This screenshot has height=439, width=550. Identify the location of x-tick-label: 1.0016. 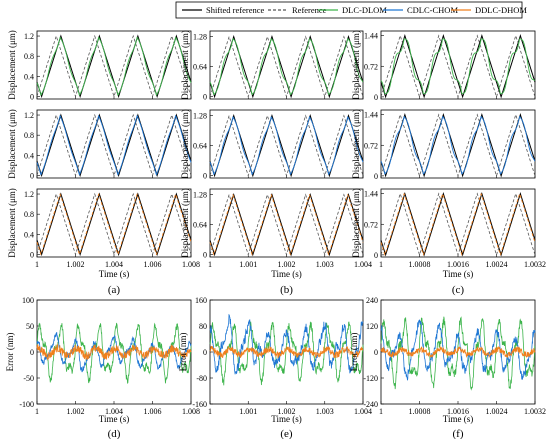
(458, 411).